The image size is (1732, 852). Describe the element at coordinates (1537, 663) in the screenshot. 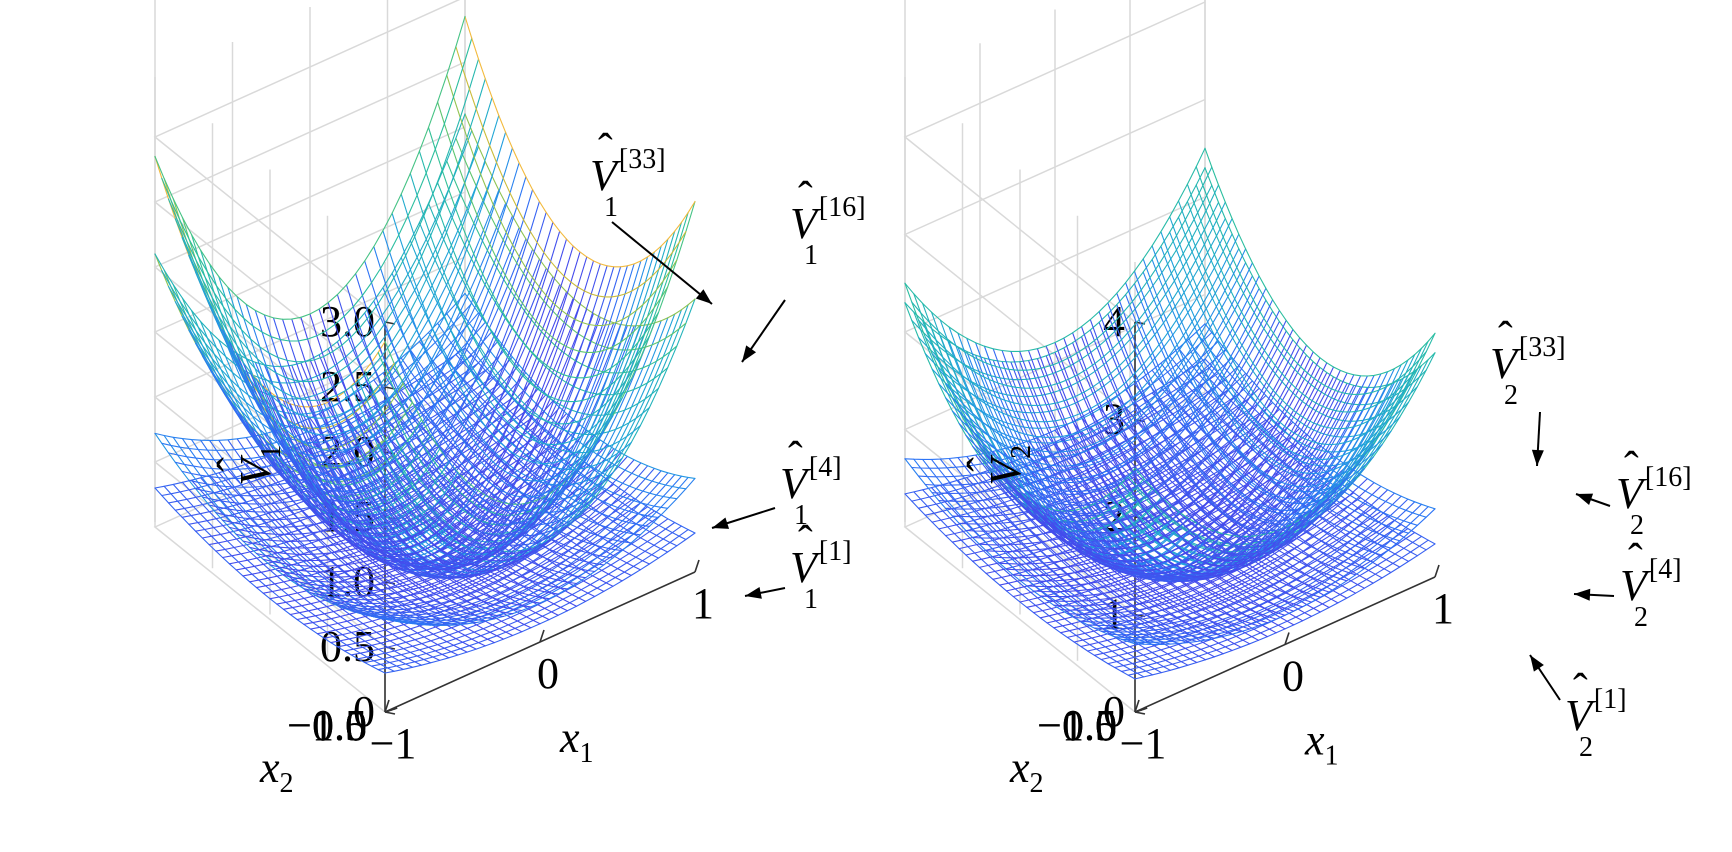

I see `annotation-arrowhead` at that location.